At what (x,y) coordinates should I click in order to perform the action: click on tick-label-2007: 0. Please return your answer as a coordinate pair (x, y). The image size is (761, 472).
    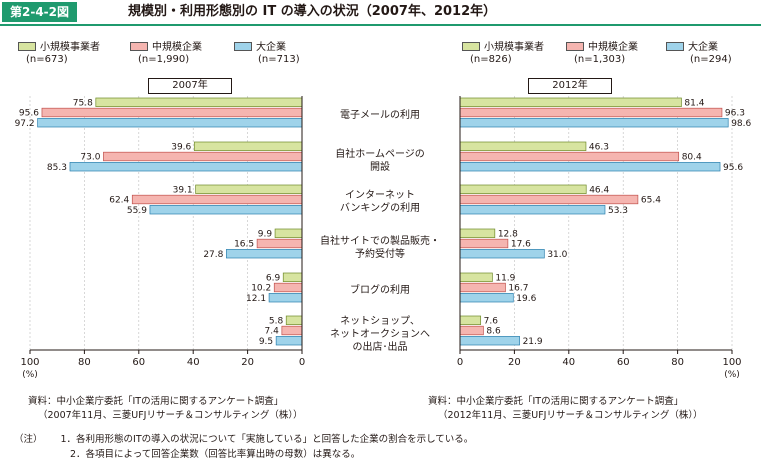
    Looking at the image, I should click on (302, 362).